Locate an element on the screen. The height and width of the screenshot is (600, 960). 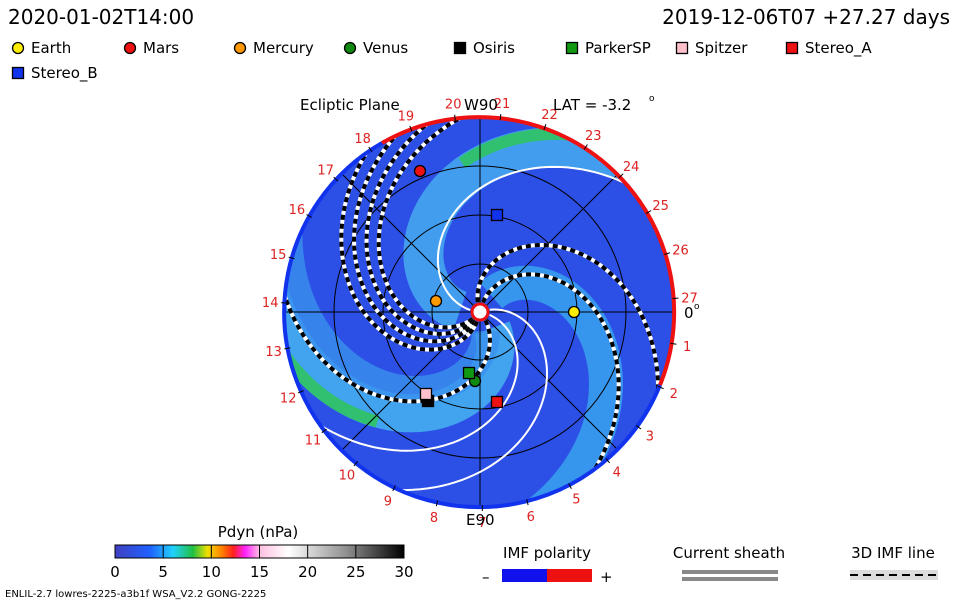
model-time: 2020-01-02T14:00 is located at coordinates (101, 17).